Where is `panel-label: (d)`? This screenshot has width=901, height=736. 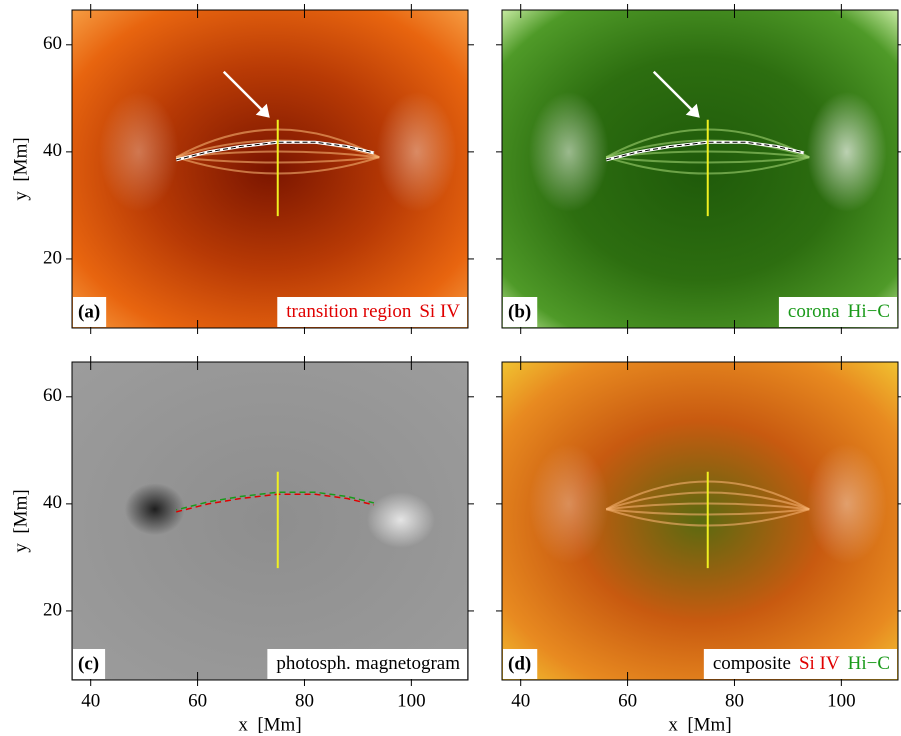 panel-label: (d) is located at coordinates (519, 663).